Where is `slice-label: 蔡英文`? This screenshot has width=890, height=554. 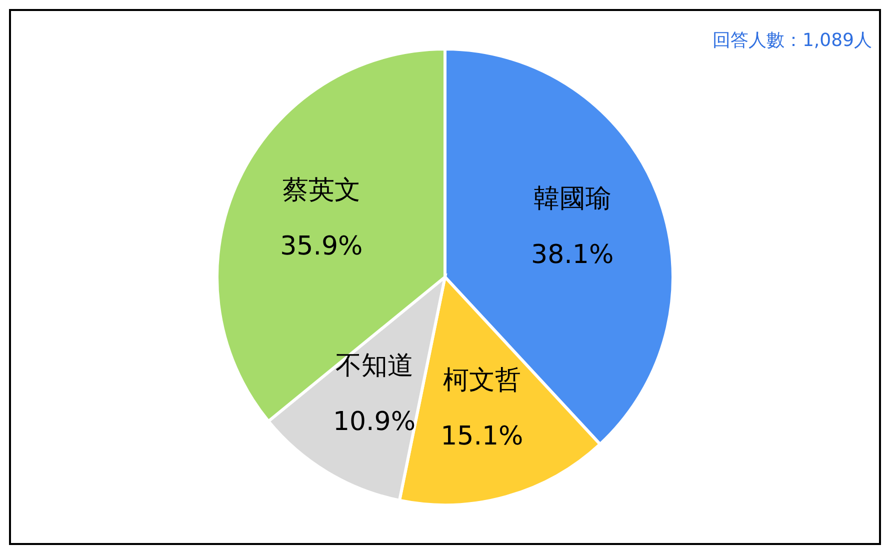
slice-label: 蔡英文 is located at coordinates (321, 190).